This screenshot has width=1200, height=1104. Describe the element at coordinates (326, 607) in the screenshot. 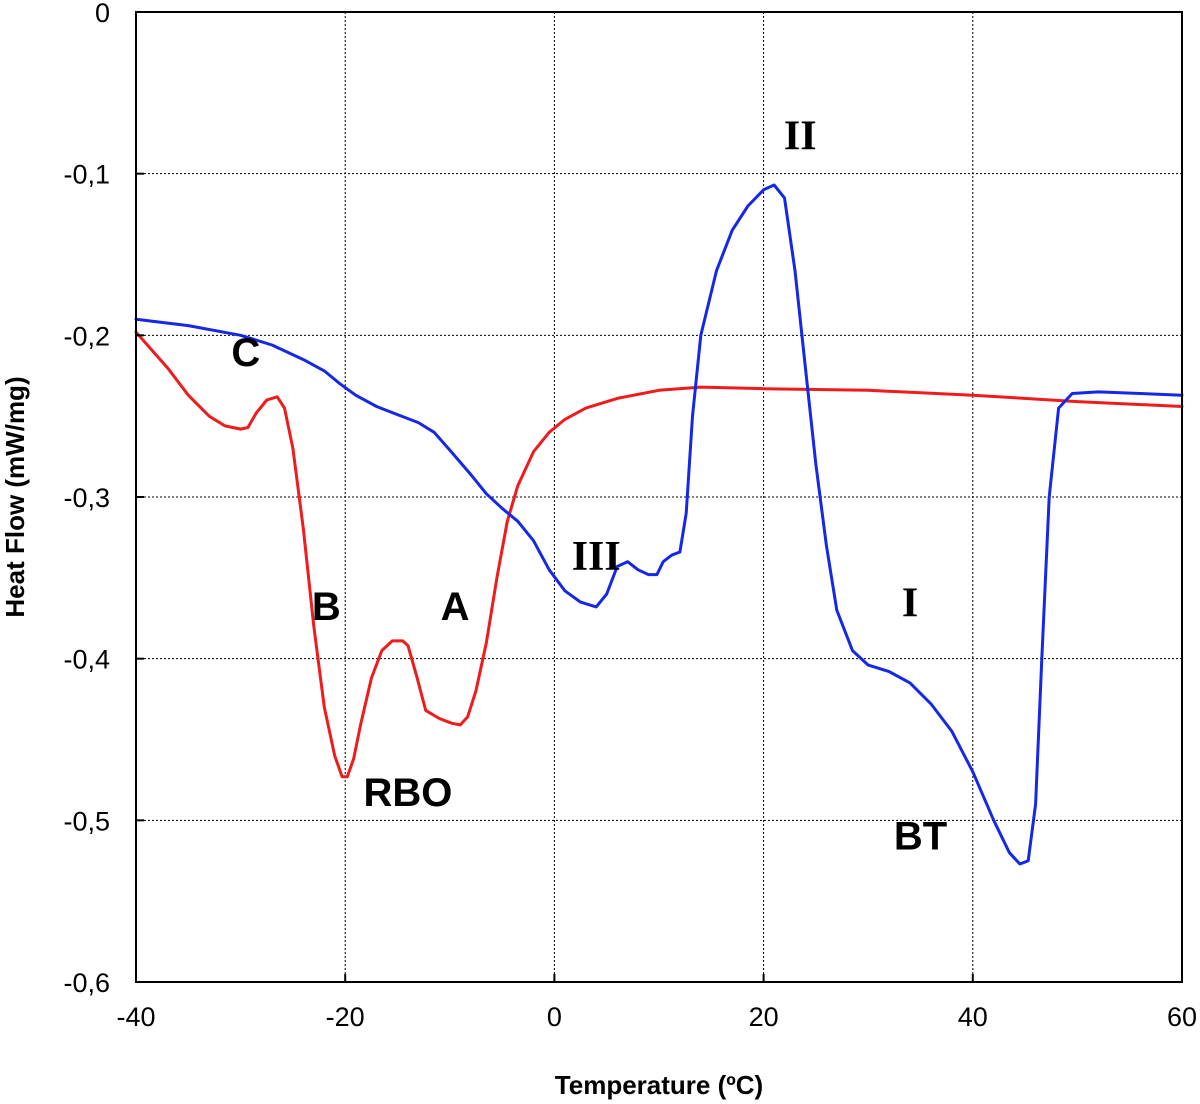

I see `annotation-label: B` at that location.